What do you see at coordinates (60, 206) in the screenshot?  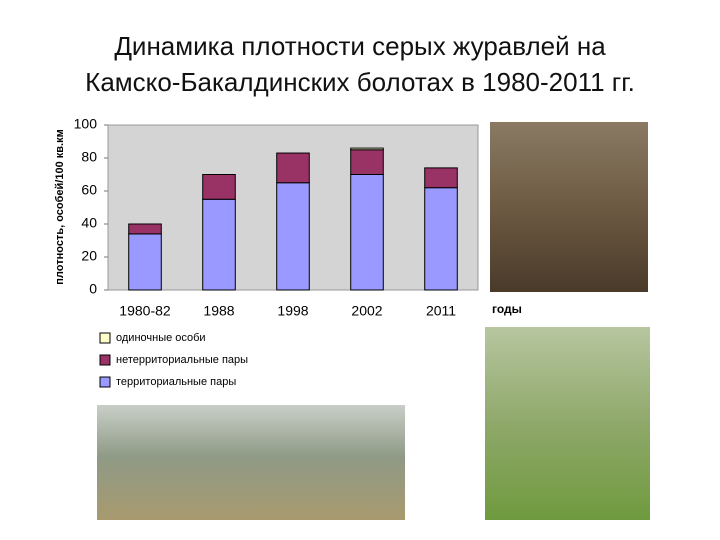 I see `y-axis-label: плотность, особей/100 кв.км` at bounding box center [60, 206].